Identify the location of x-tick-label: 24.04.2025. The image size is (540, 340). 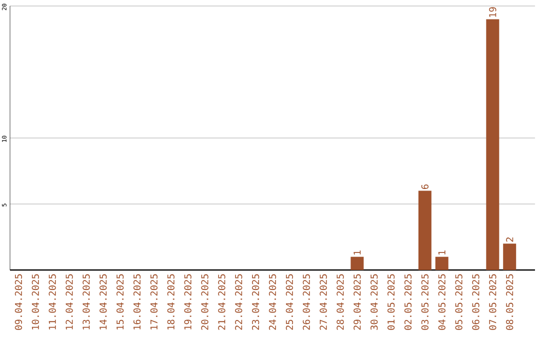
(272, 302).